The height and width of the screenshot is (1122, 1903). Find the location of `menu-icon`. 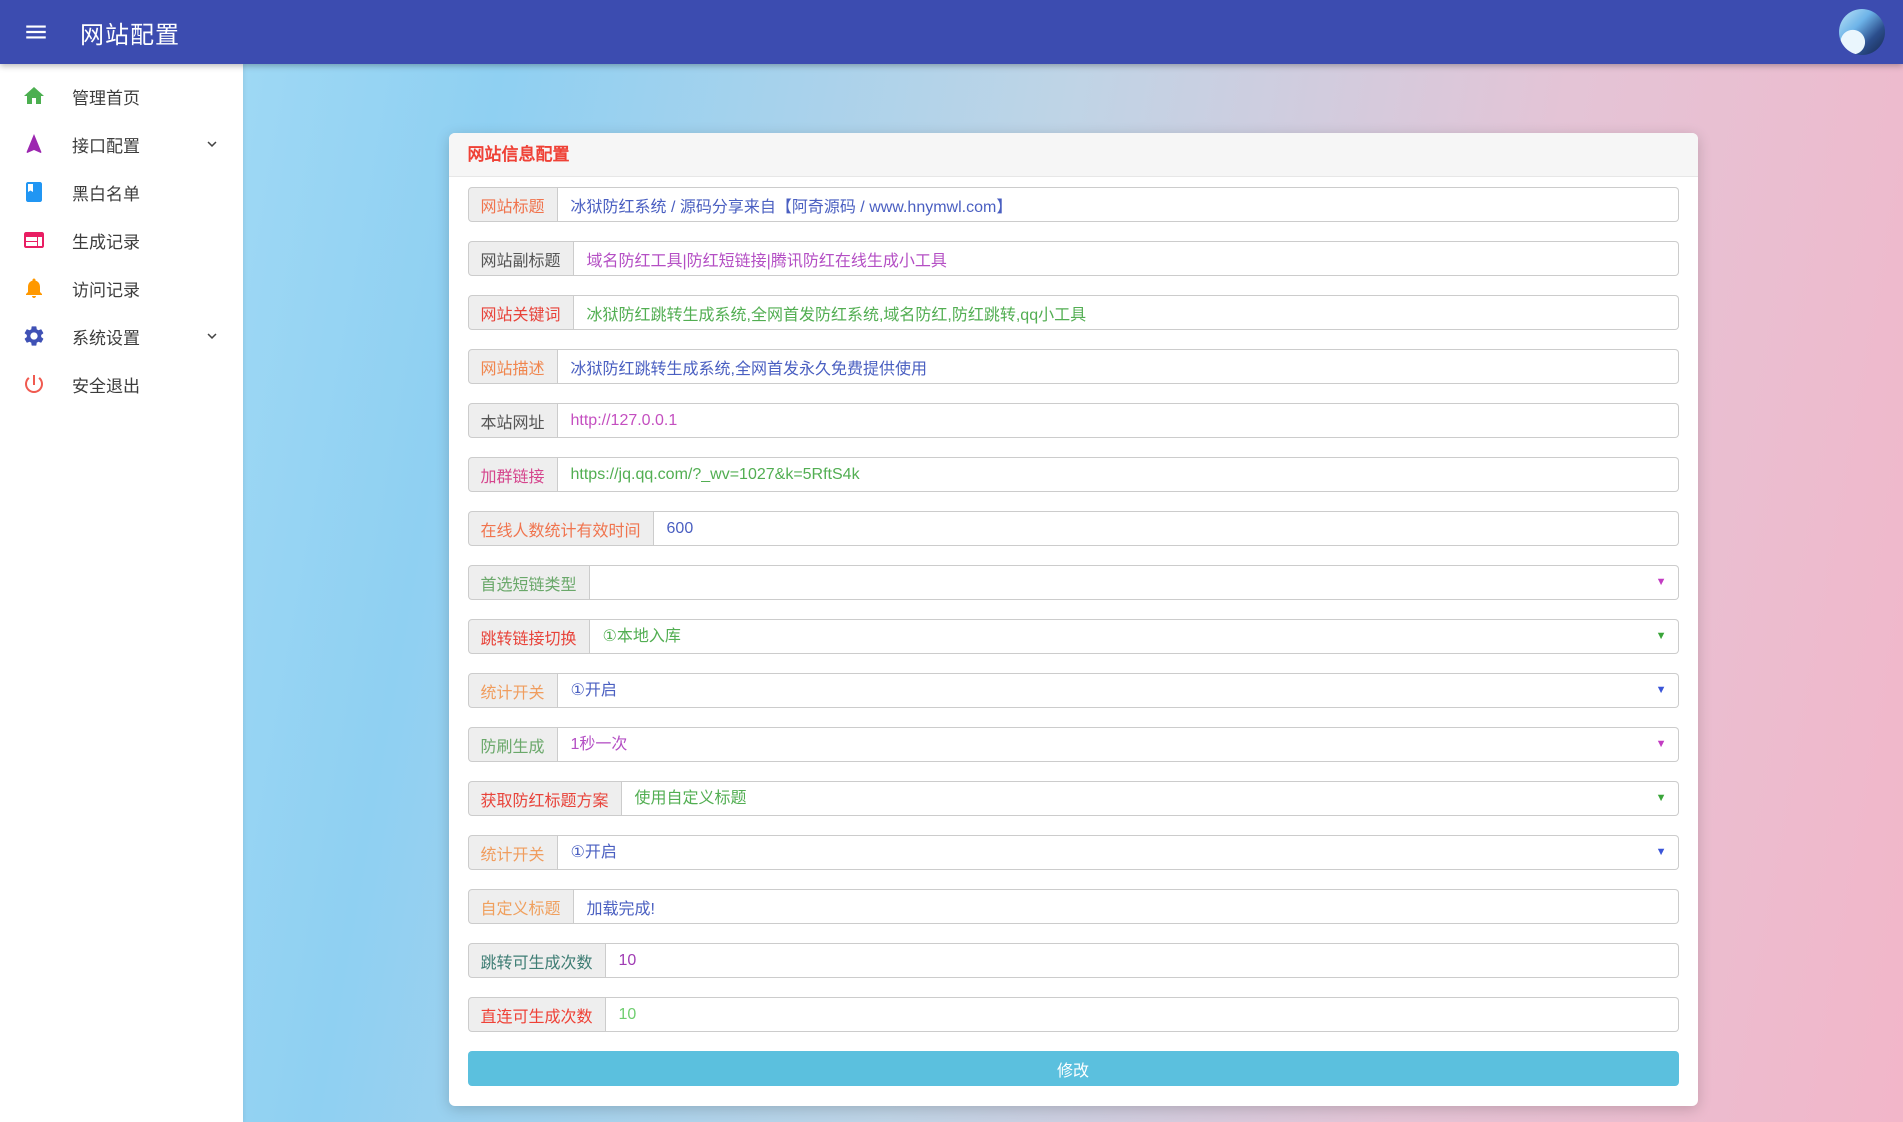

menu-icon is located at coordinates (36, 32).